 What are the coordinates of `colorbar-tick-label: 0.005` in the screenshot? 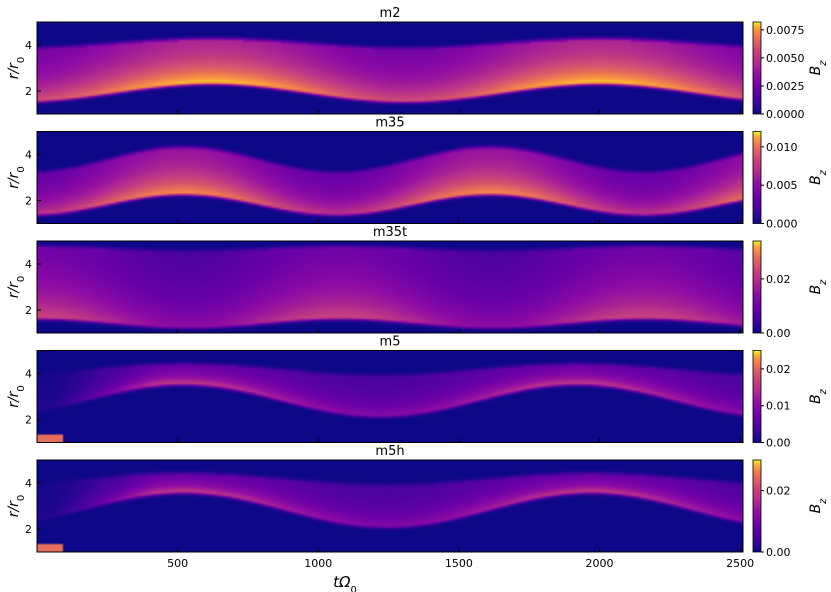 It's located at (782, 185).